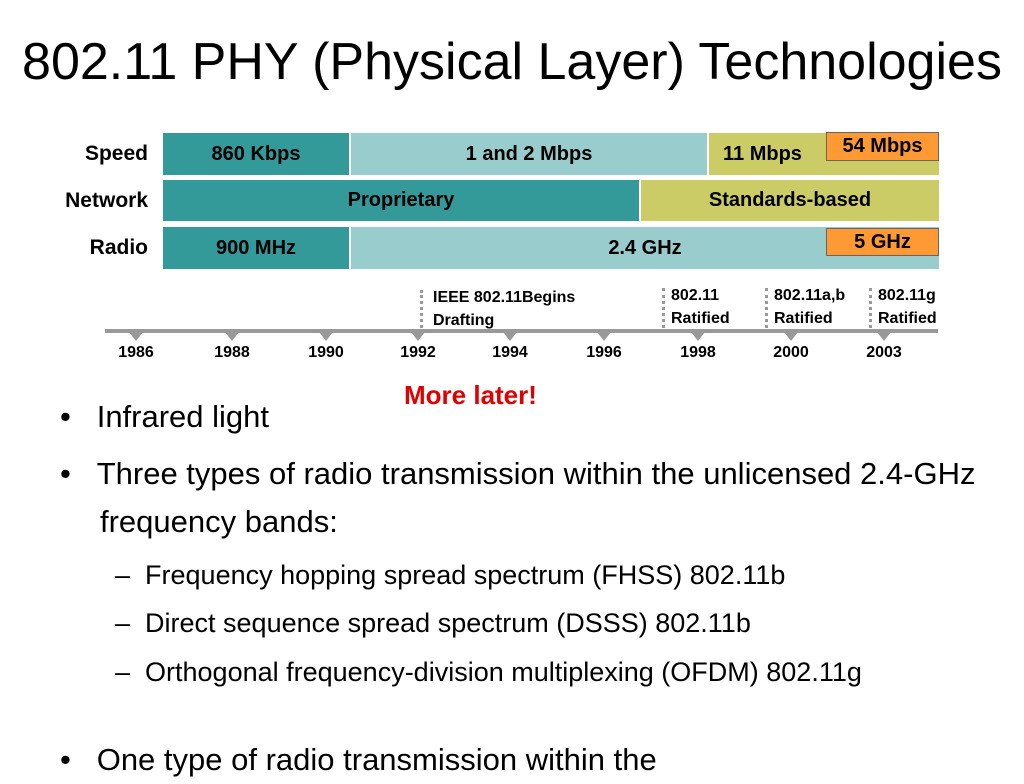 Image resolution: width=1024 pixels, height=784 pixels. What do you see at coordinates (326, 352) in the screenshot?
I see `year-label: 1990` at bounding box center [326, 352].